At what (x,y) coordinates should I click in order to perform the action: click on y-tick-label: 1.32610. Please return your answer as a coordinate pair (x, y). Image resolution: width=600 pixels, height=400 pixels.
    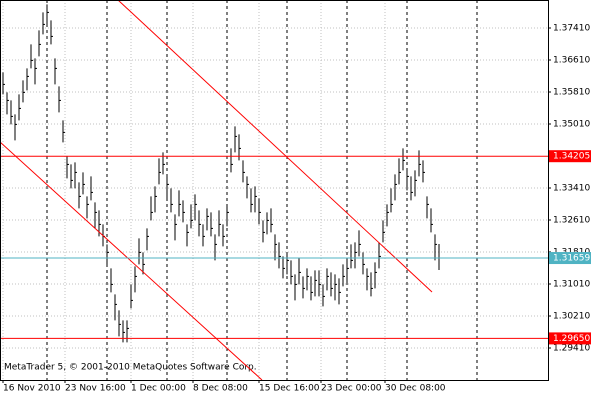
    Looking at the image, I should click on (571, 221).